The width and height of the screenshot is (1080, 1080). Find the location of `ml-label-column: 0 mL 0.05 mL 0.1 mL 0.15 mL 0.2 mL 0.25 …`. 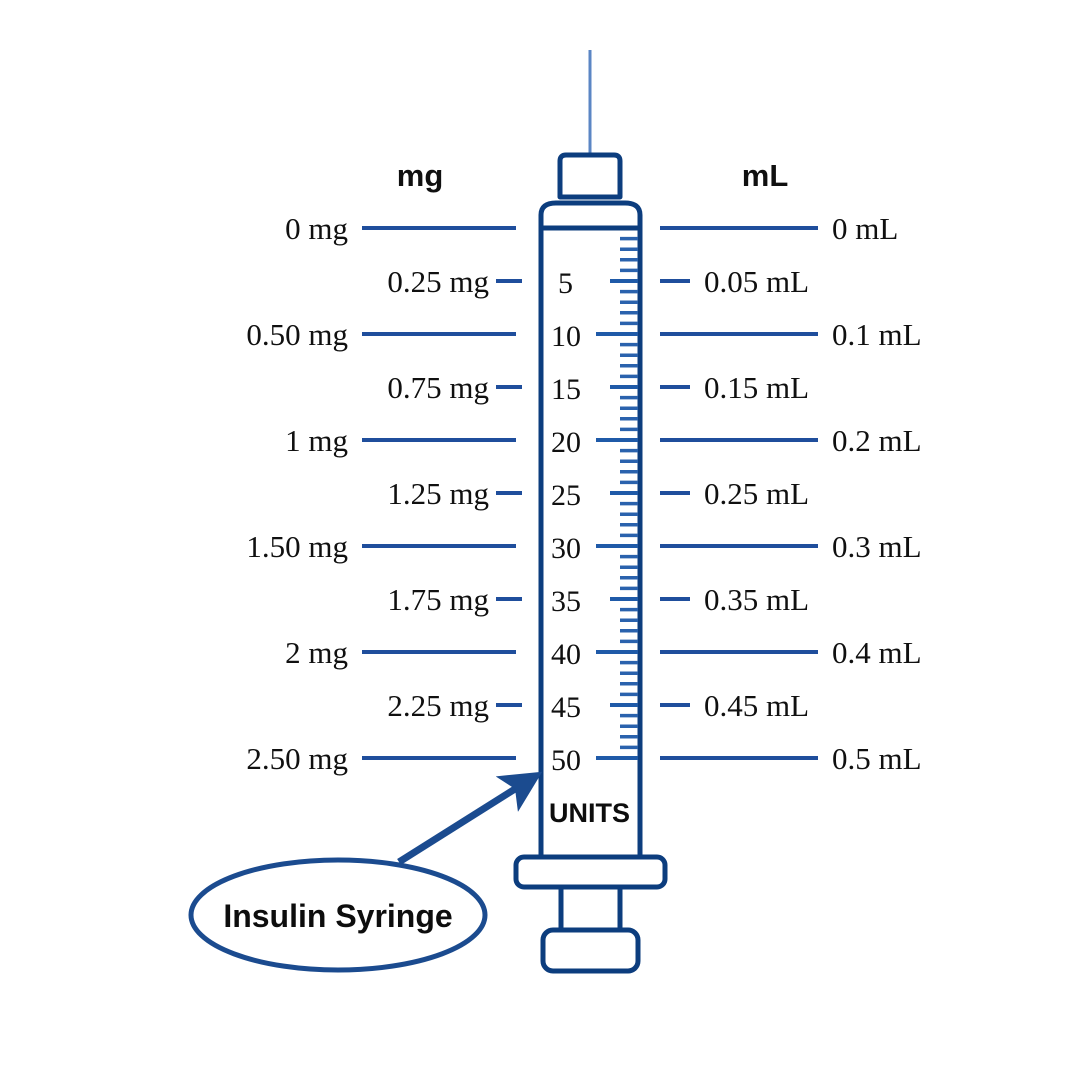

ml-label-column: 0 mL 0.05 mL 0.1 mL 0.15 mL 0.2 mL 0.25 … is located at coordinates (791, 493).